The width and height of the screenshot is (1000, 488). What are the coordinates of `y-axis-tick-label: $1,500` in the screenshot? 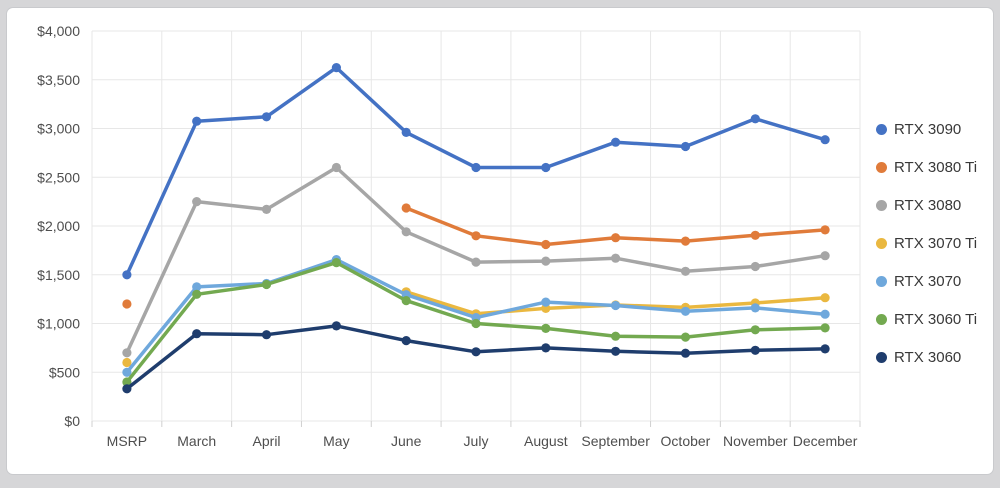 It's located at (58, 275).